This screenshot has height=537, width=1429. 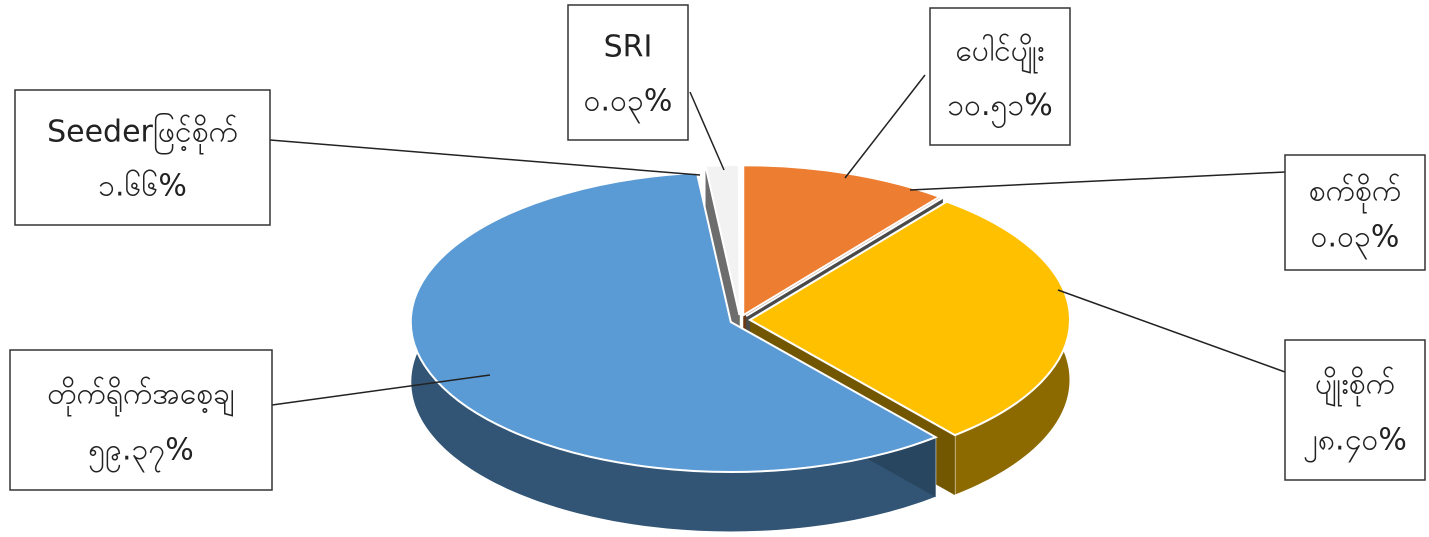 What do you see at coordinates (999, 53) in the screenshot?
I see `data-label-name: ပေါင်ပျိုး` at bounding box center [999, 53].